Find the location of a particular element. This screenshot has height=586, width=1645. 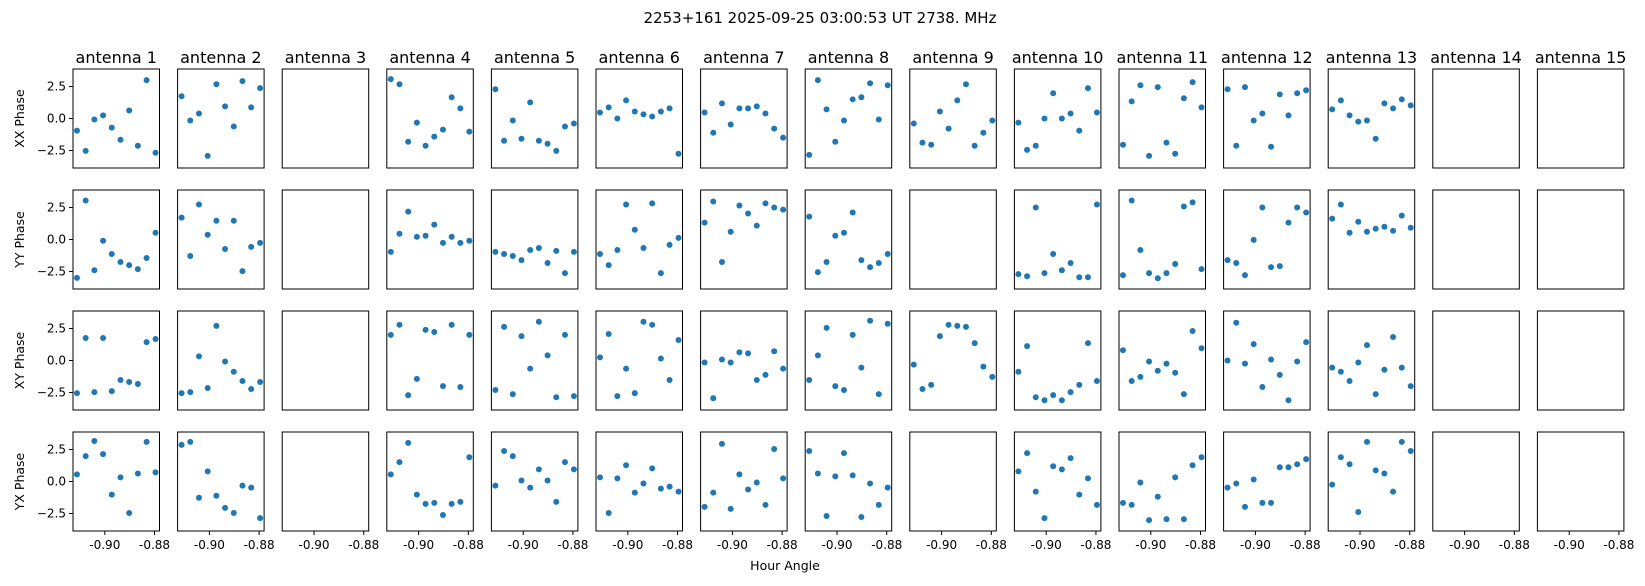

x-tick-label: -0.88 is located at coordinates (782, 545).